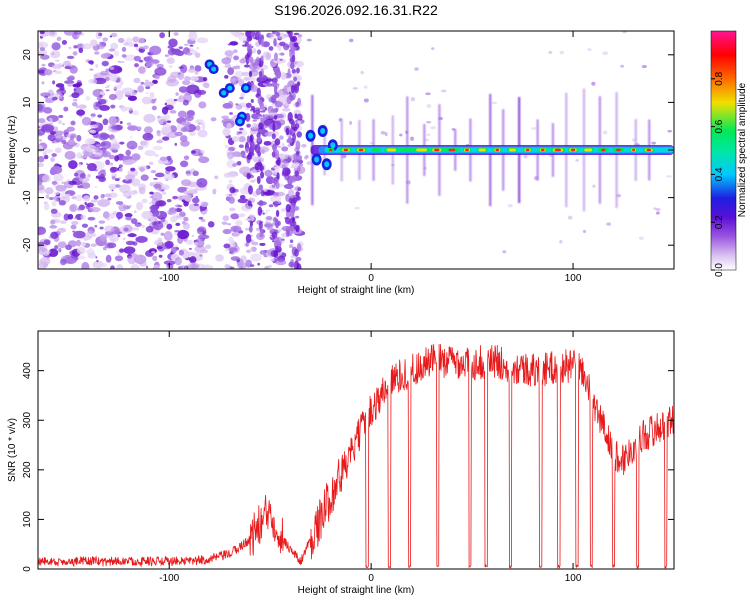  I want to click on tone-yellow-pulse, so click(422, 150).